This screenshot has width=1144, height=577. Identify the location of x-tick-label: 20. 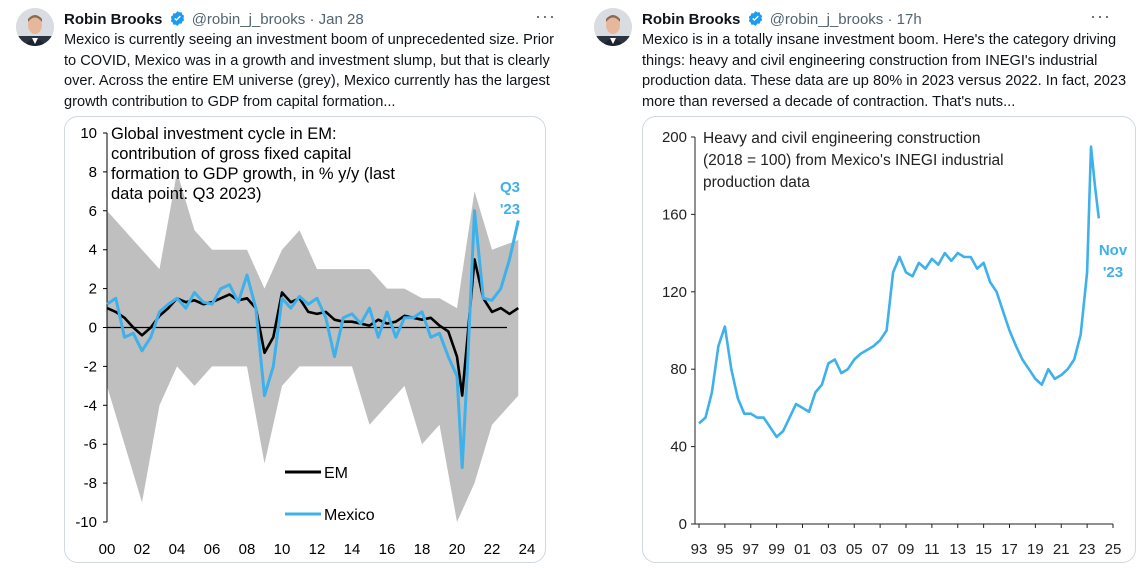
(457, 549).